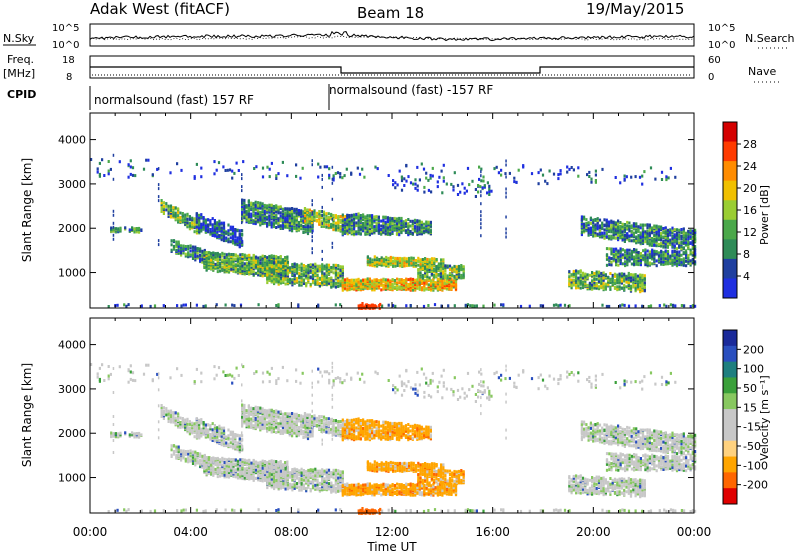 The width and height of the screenshot is (800, 554). Describe the element at coordinates (762, 71) in the screenshot. I see `nave-label: Nave` at that location.